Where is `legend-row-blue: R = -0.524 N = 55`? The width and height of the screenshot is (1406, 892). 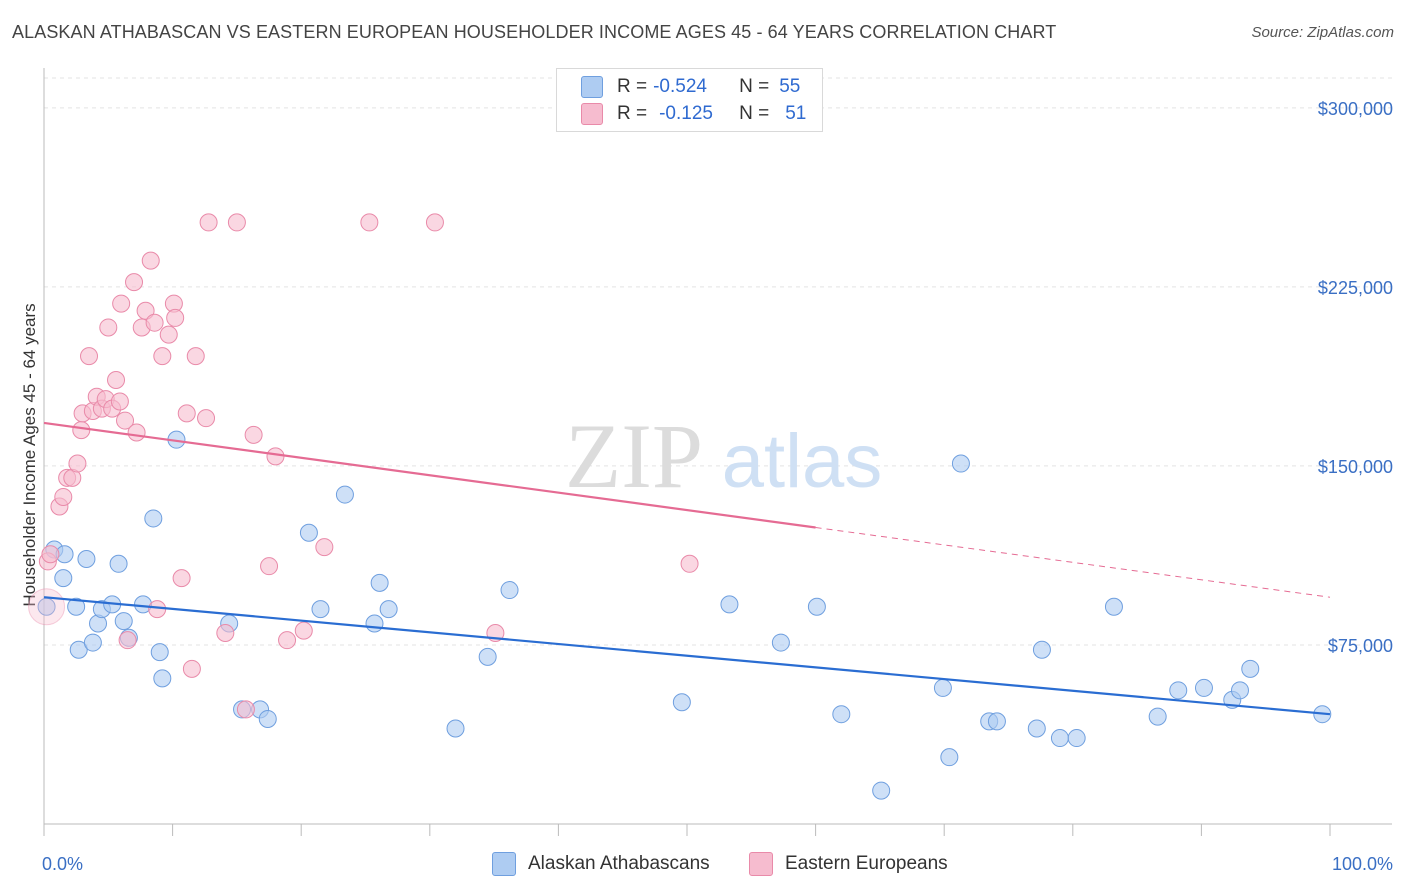
legend-row-blue: R = -0.524 N = 55 is located at coordinates (690, 87).